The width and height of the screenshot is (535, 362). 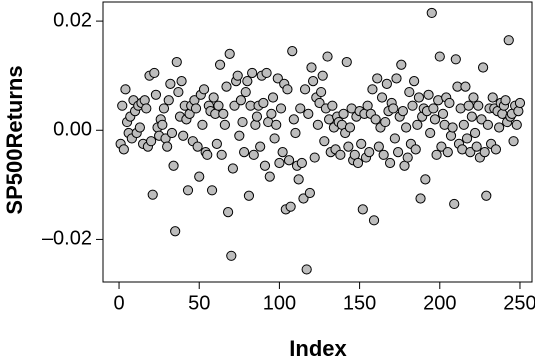 I want to click on y-tick-label: –0.02, so click(x=67, y=239).